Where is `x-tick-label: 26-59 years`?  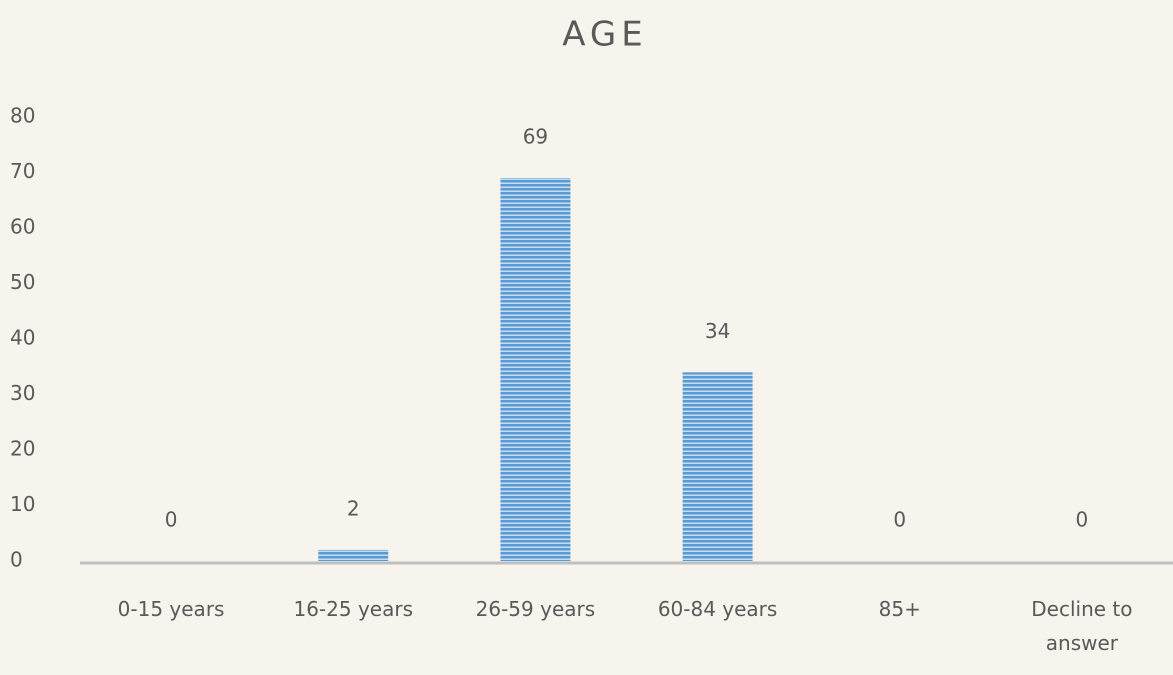 x-tick-label: 26-59 years is located at coordinates (535, 609).